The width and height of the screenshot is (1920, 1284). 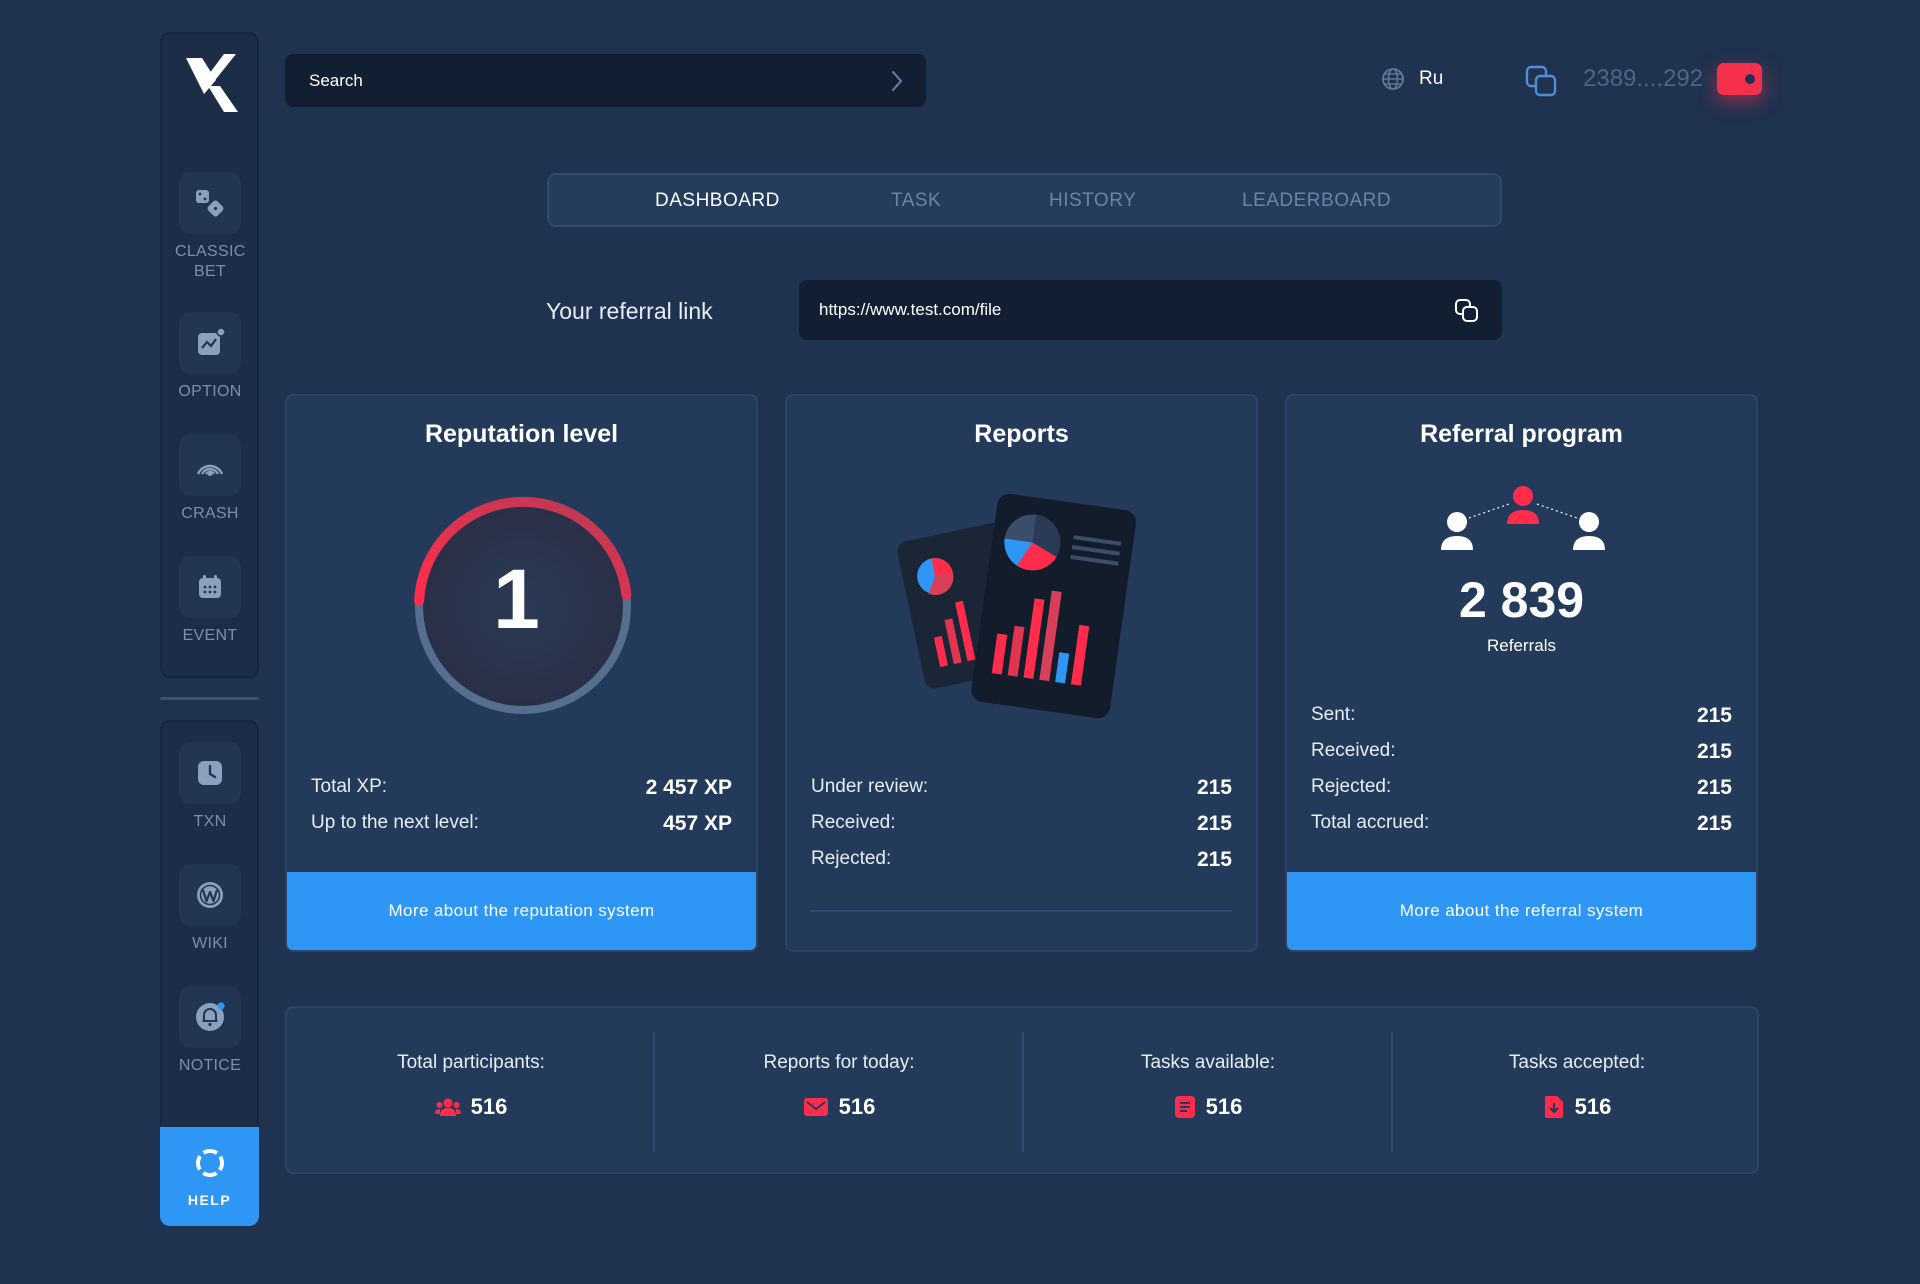 I want to click on language-label: Ru, so click(x=1431, y=78).